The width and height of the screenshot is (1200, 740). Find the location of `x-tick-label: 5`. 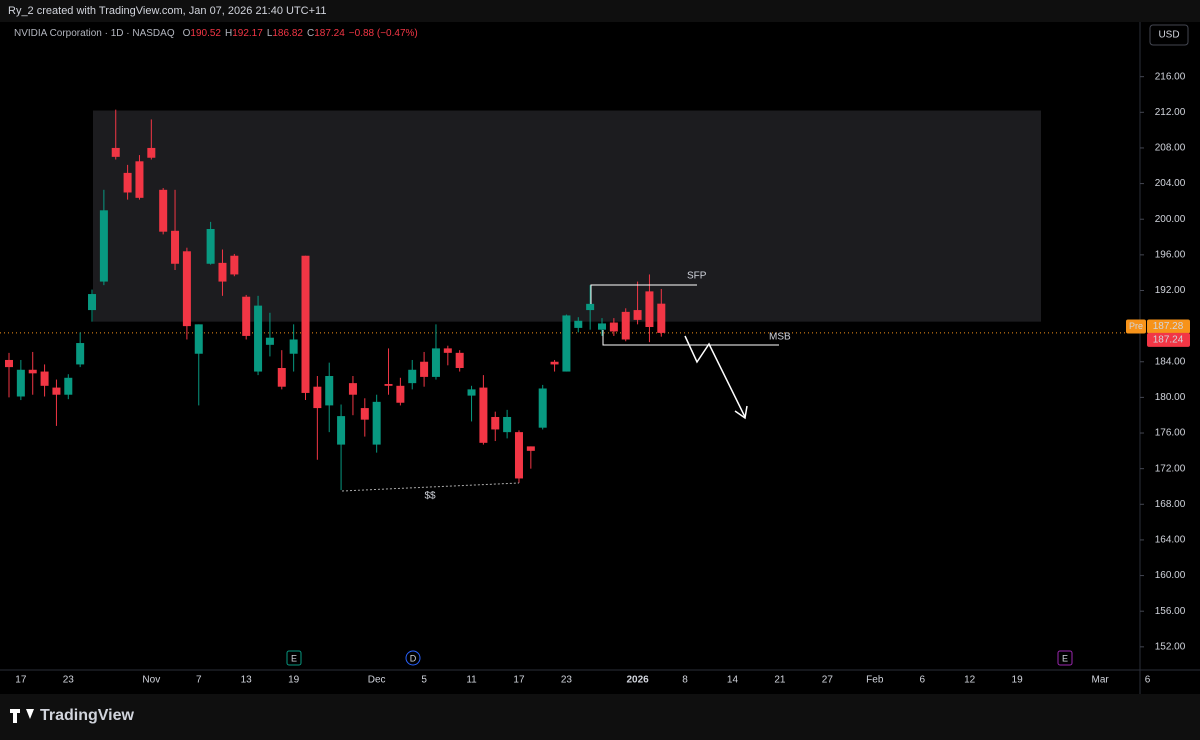

x-tick-label: 5 is located at coordinates (424, 680).